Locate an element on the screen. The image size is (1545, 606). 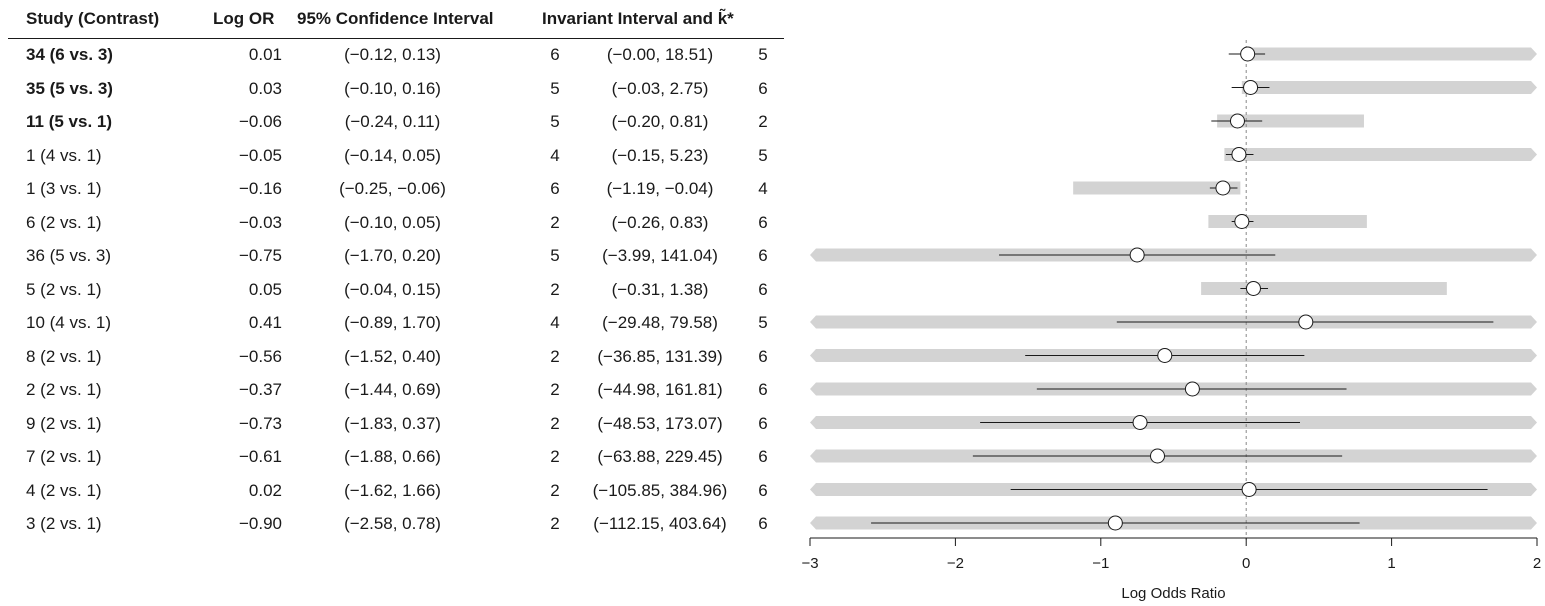
header-study: Study (Contrast) is located at coordinates (93, 18).